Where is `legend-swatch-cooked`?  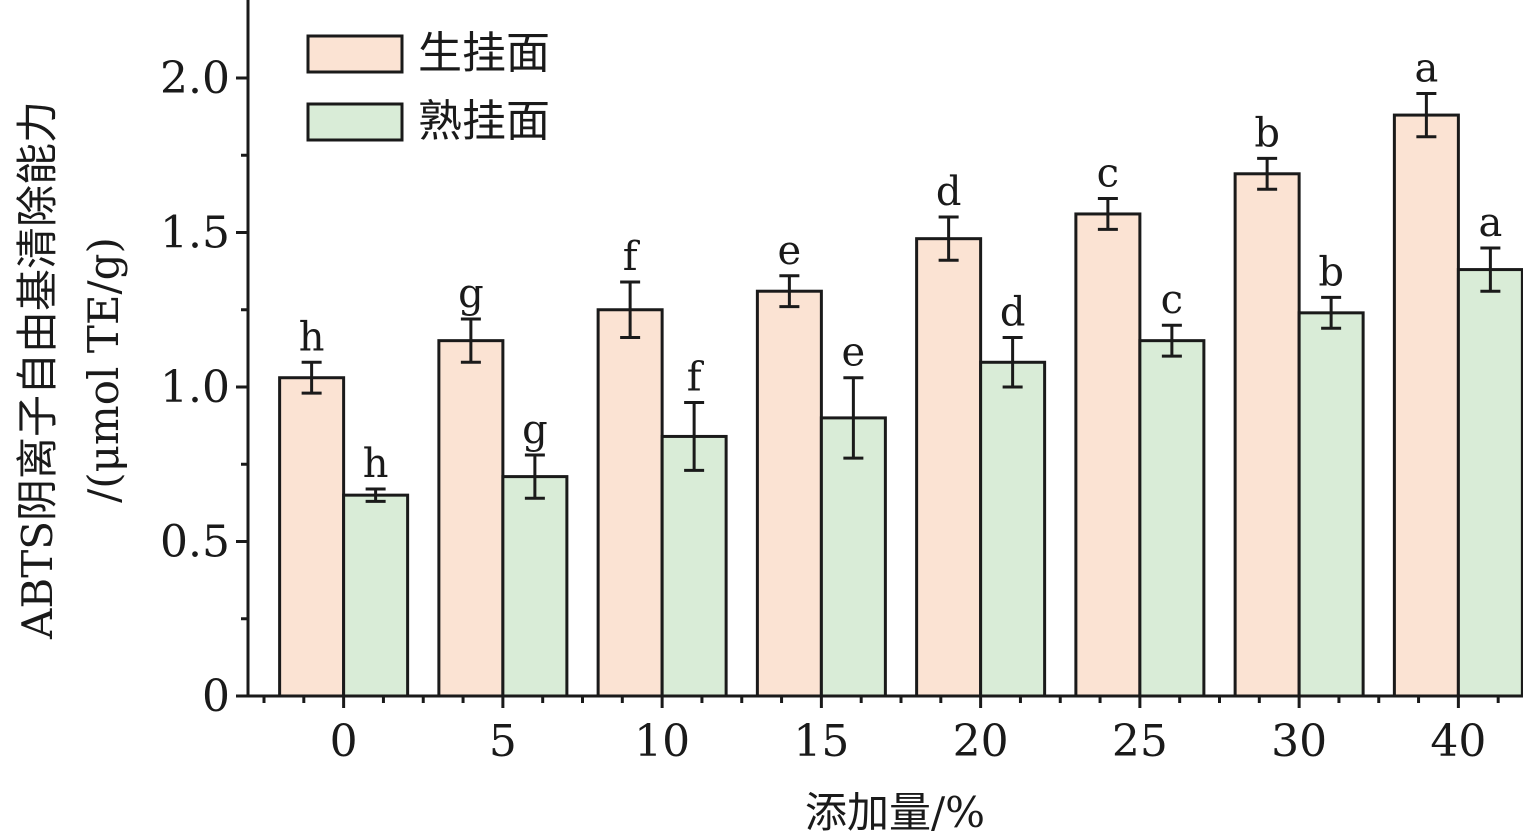
legend-swatch-cooked is located at coordinates (355, 122).